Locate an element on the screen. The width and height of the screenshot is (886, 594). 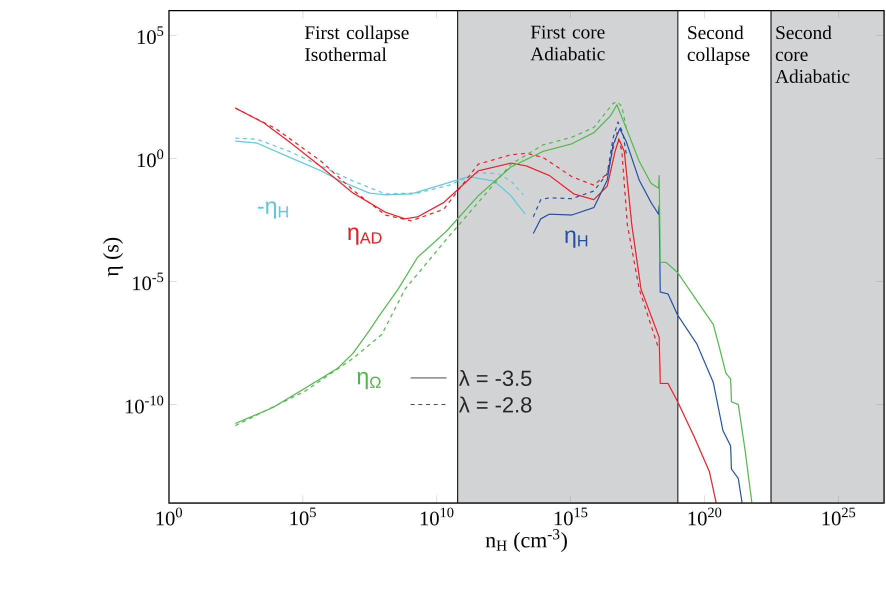
x-tick-label: 10$^{10}$ is located at coordinates (437, 517).